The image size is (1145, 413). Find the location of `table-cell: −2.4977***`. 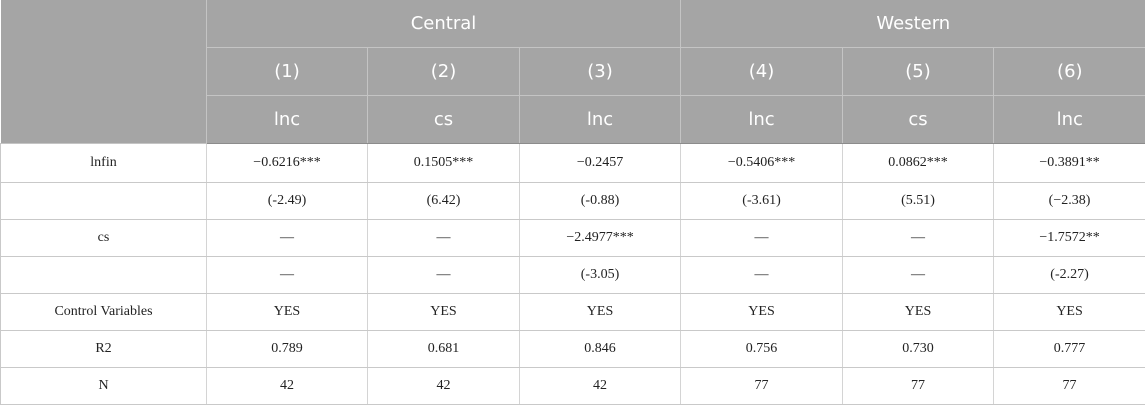

table-cell: −2.4977*** is located at coordinates (599, 238).